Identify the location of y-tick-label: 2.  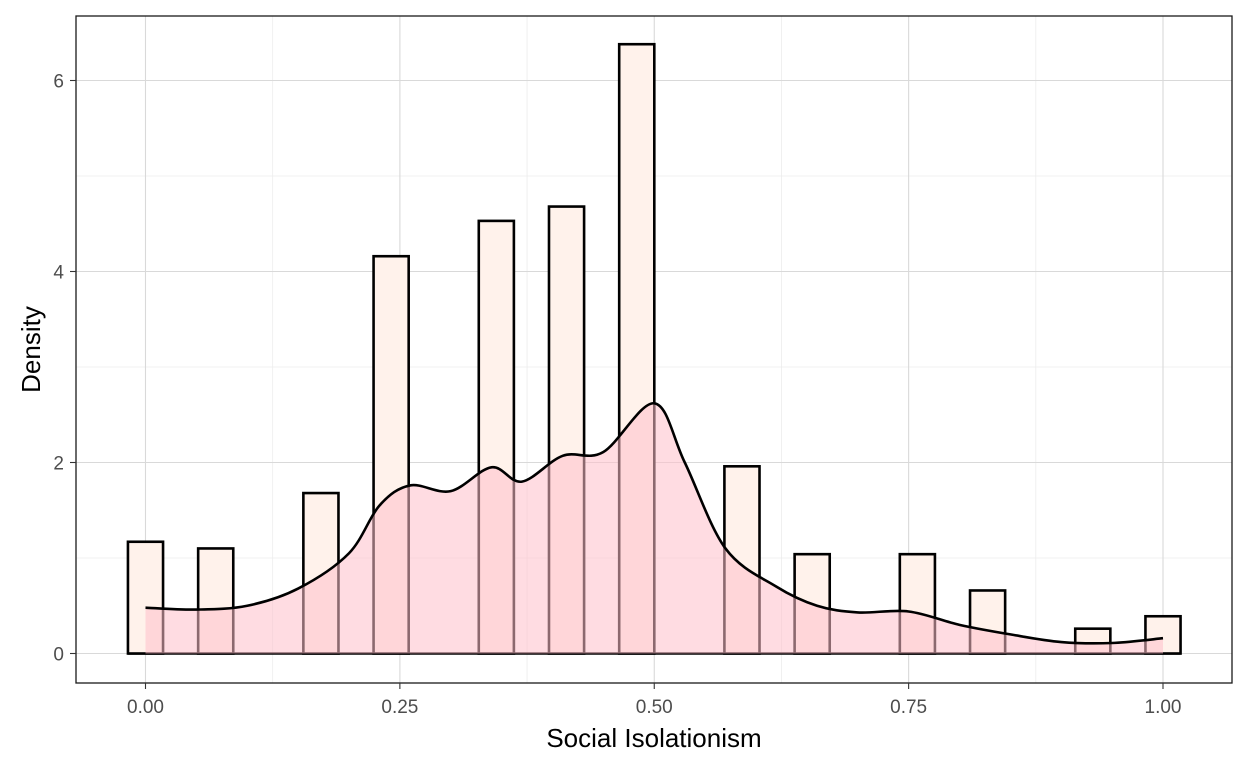
(58, 464).